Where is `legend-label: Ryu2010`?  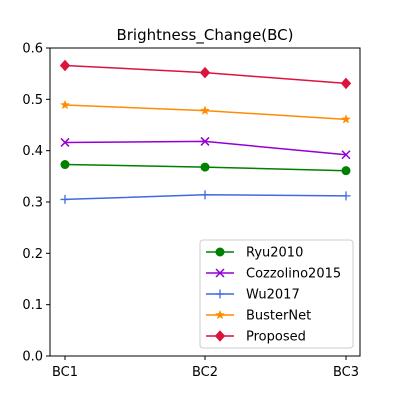 legend-label: Ryu2010 is located at coordinates (274, 253).